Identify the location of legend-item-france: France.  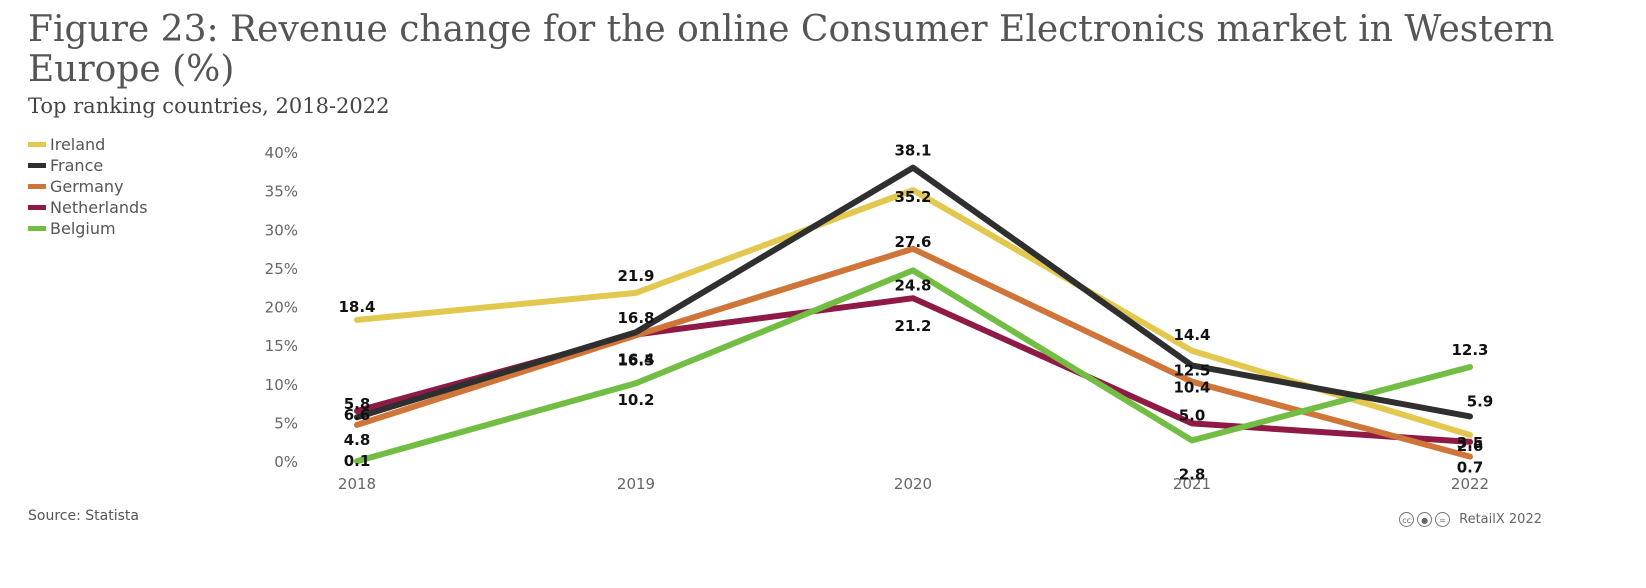
(88, 165).